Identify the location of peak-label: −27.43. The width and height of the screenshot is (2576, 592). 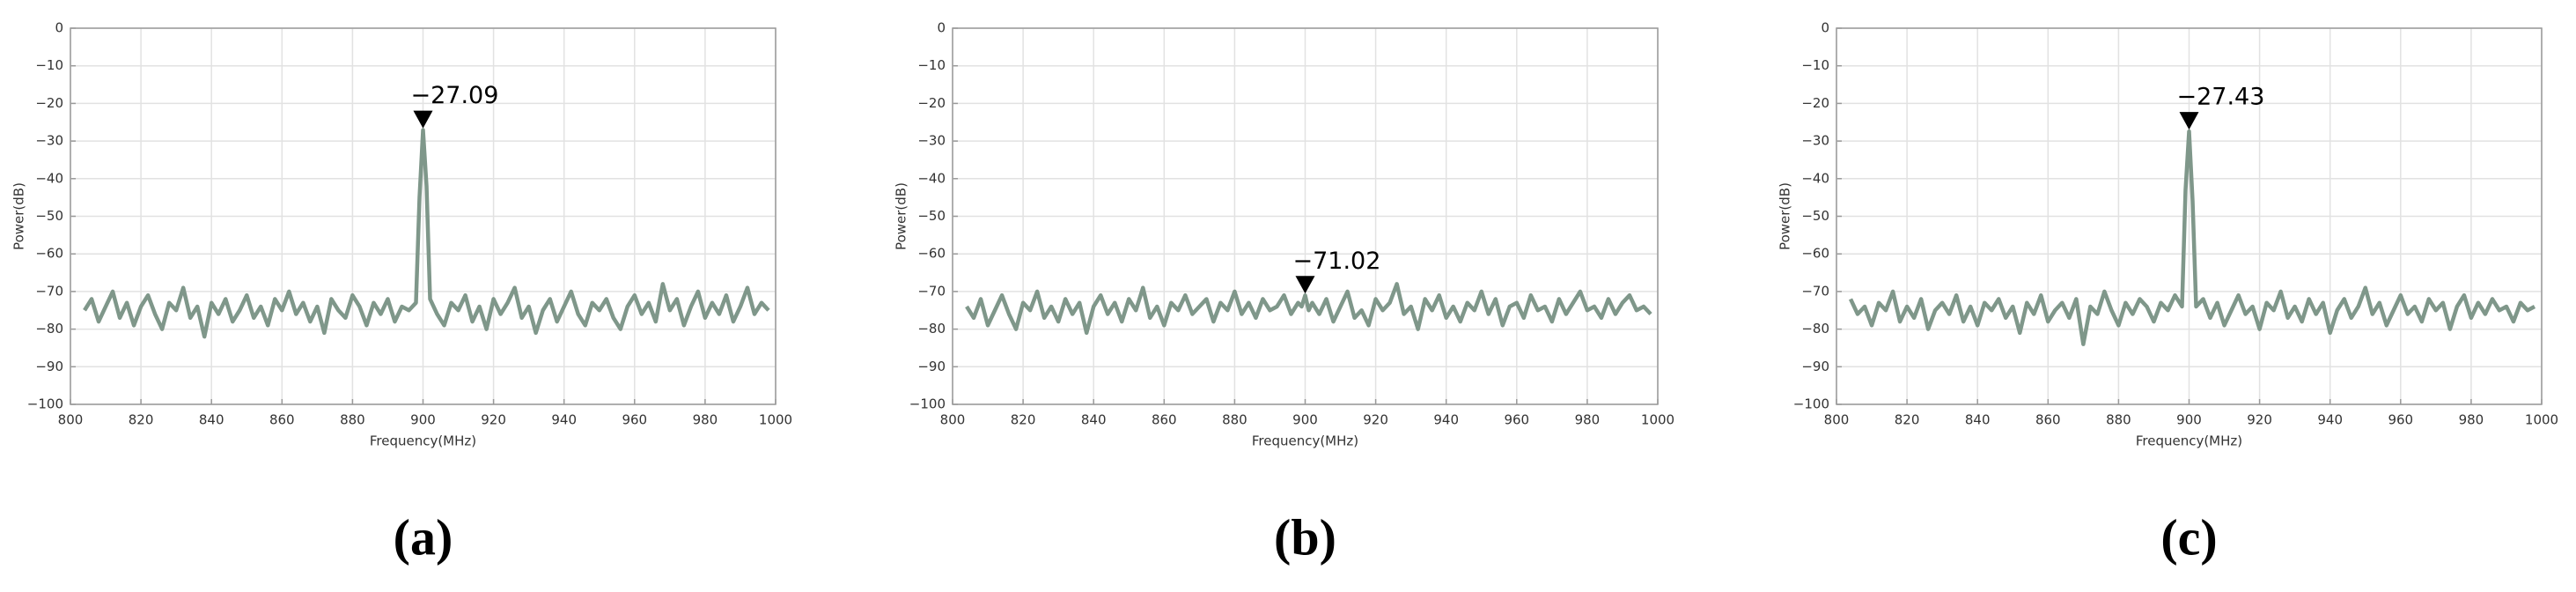
(2221, 97).